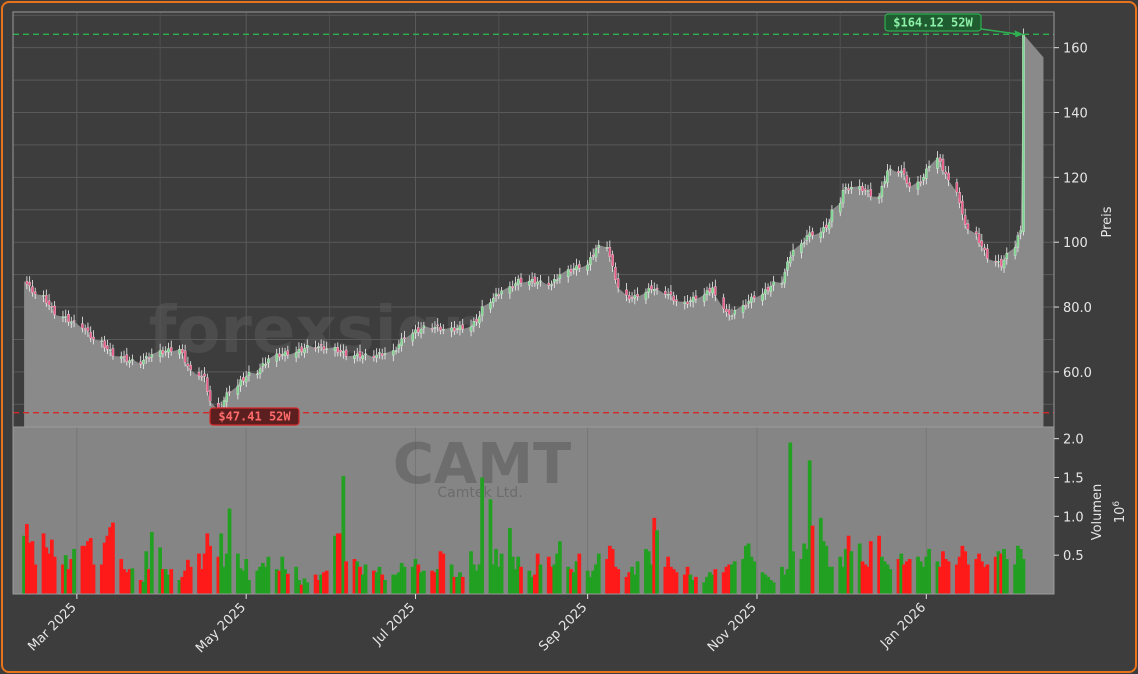 This screenshot has height=674, width=1138. Describe the element at coordinates (1075, 178) in the screenshot. I see `price-tick-label: 120` at that location.